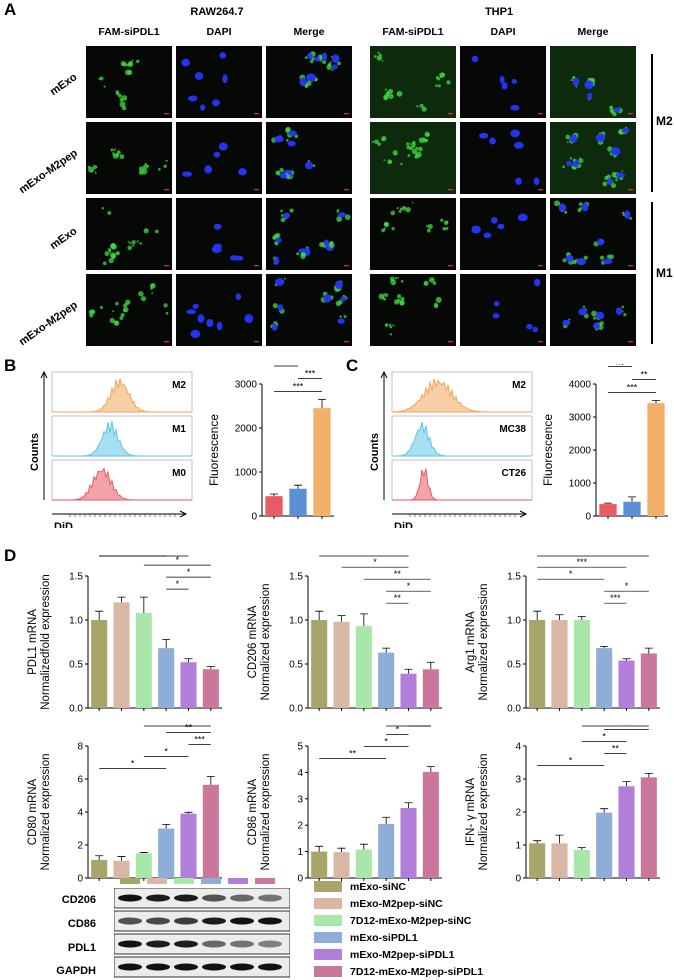 The height and width of the screenshot is (980, 674). What do you see at coordinates (76, 709) in the screenshot?
I see `y-tick-label: 0.0` at bounding box center [76, 709].